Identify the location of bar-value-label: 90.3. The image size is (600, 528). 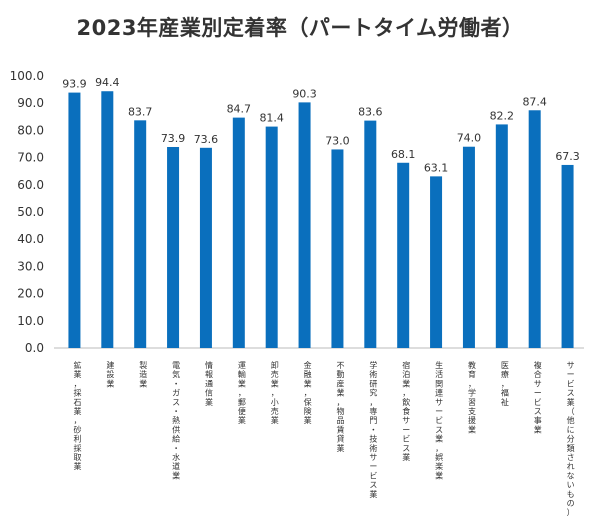
(304, 93).